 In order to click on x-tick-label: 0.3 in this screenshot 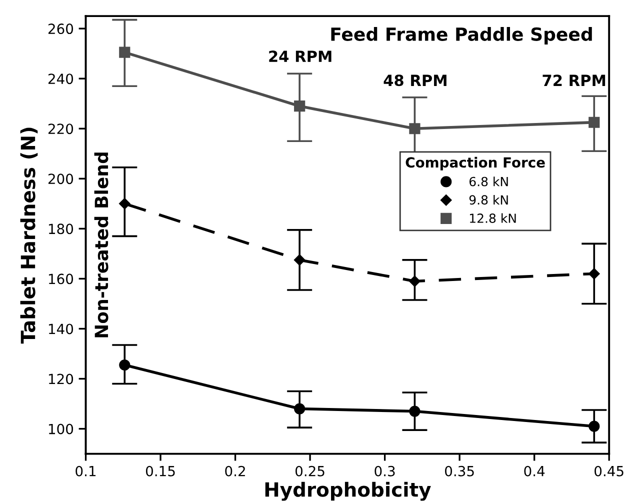, I will do `click(384, 471)`.